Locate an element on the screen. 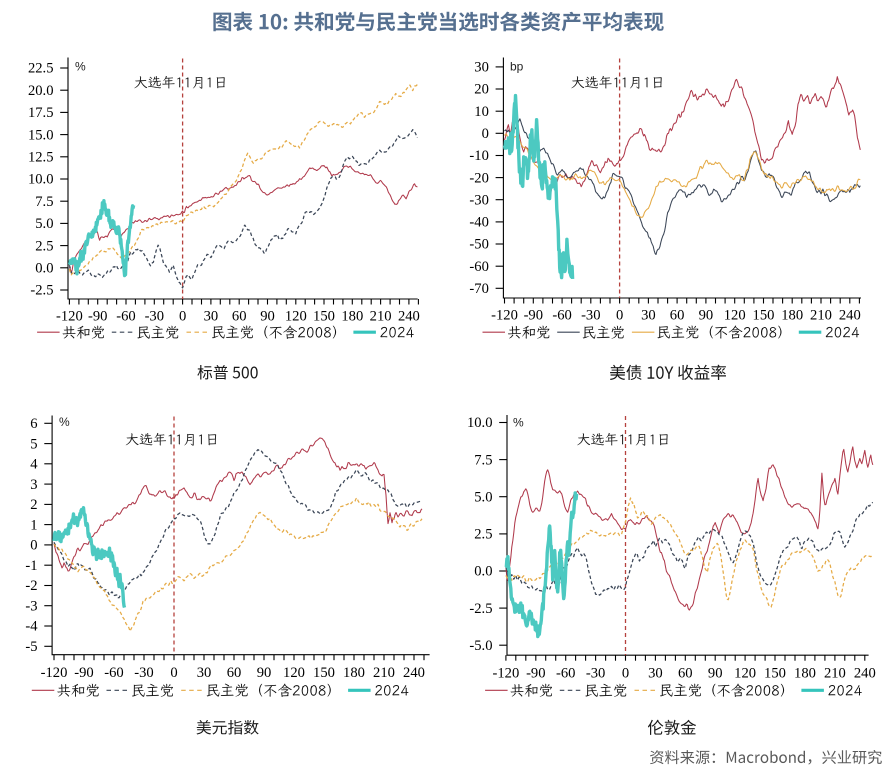  svg-text: 2 is located at coordinates (33, 505).